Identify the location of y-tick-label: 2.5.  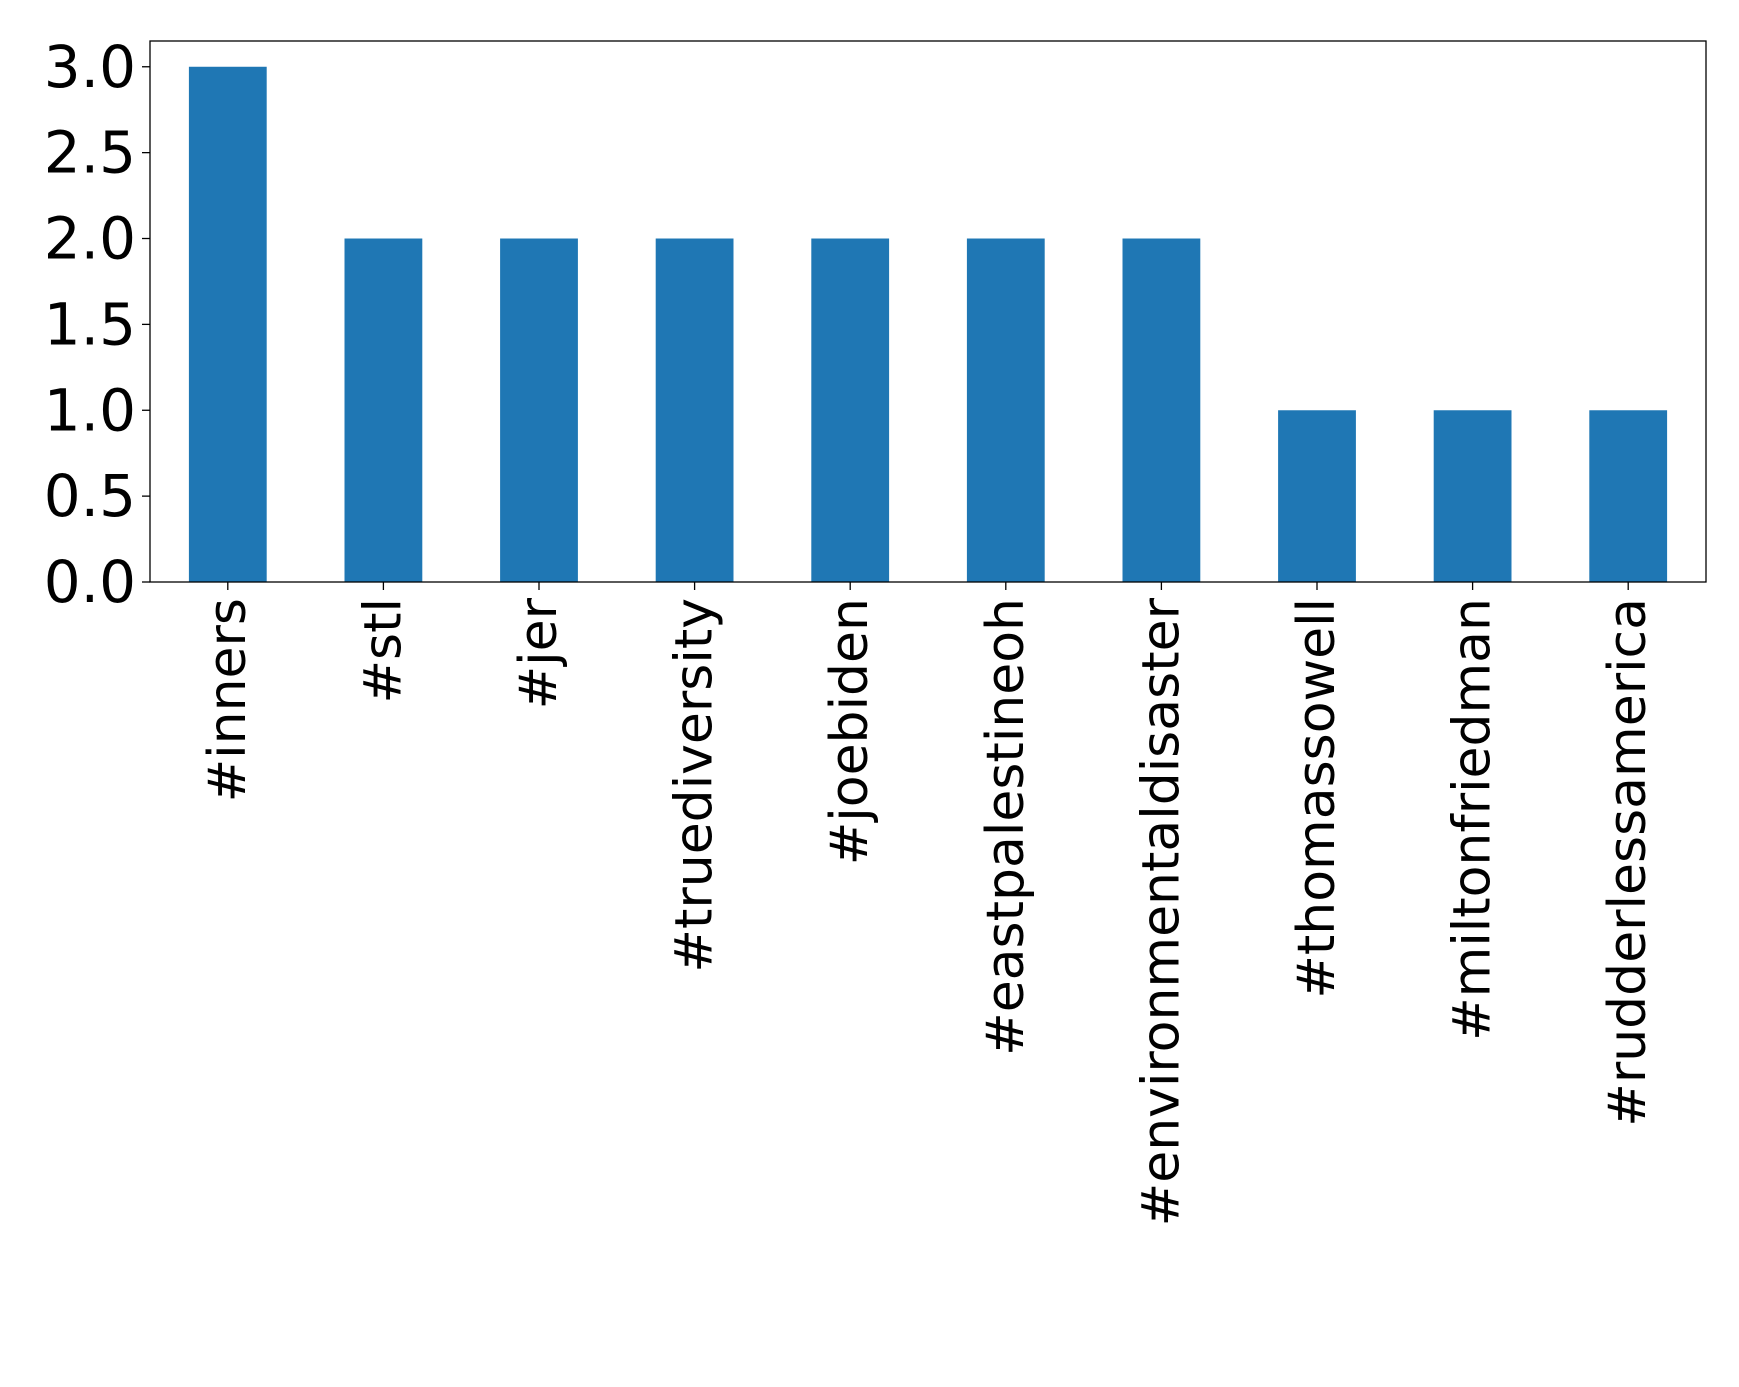
(90, 153).